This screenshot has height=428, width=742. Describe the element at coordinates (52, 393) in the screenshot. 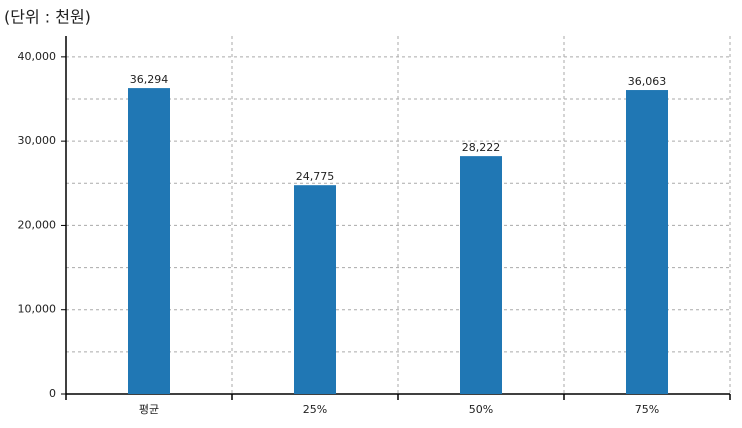

I see `y-tick-label: 0` at that location.